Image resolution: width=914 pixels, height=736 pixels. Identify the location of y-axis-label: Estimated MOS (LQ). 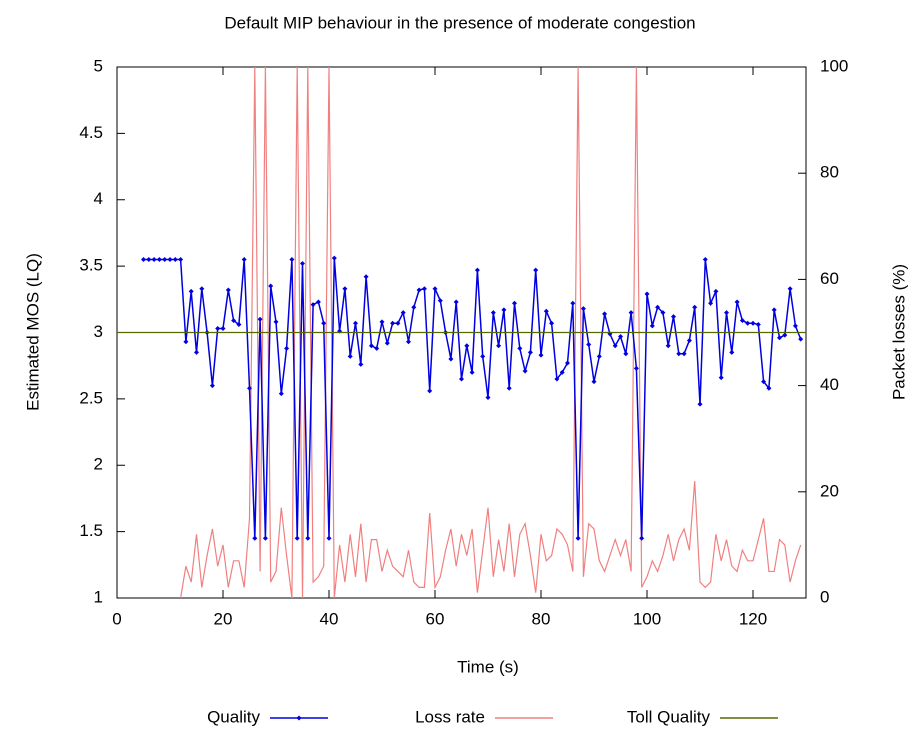
(32, 332).